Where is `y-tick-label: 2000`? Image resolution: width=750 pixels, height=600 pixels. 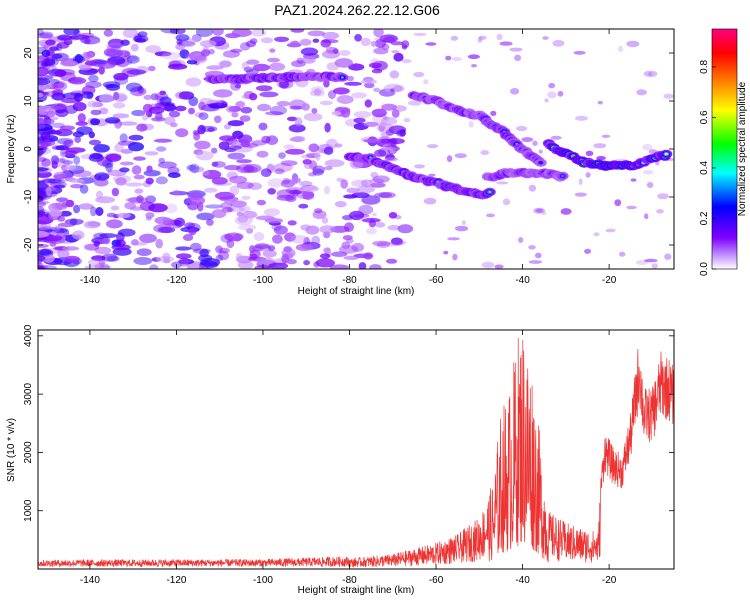 y-tick-label: 2000 is located at coordinates (28, 452).